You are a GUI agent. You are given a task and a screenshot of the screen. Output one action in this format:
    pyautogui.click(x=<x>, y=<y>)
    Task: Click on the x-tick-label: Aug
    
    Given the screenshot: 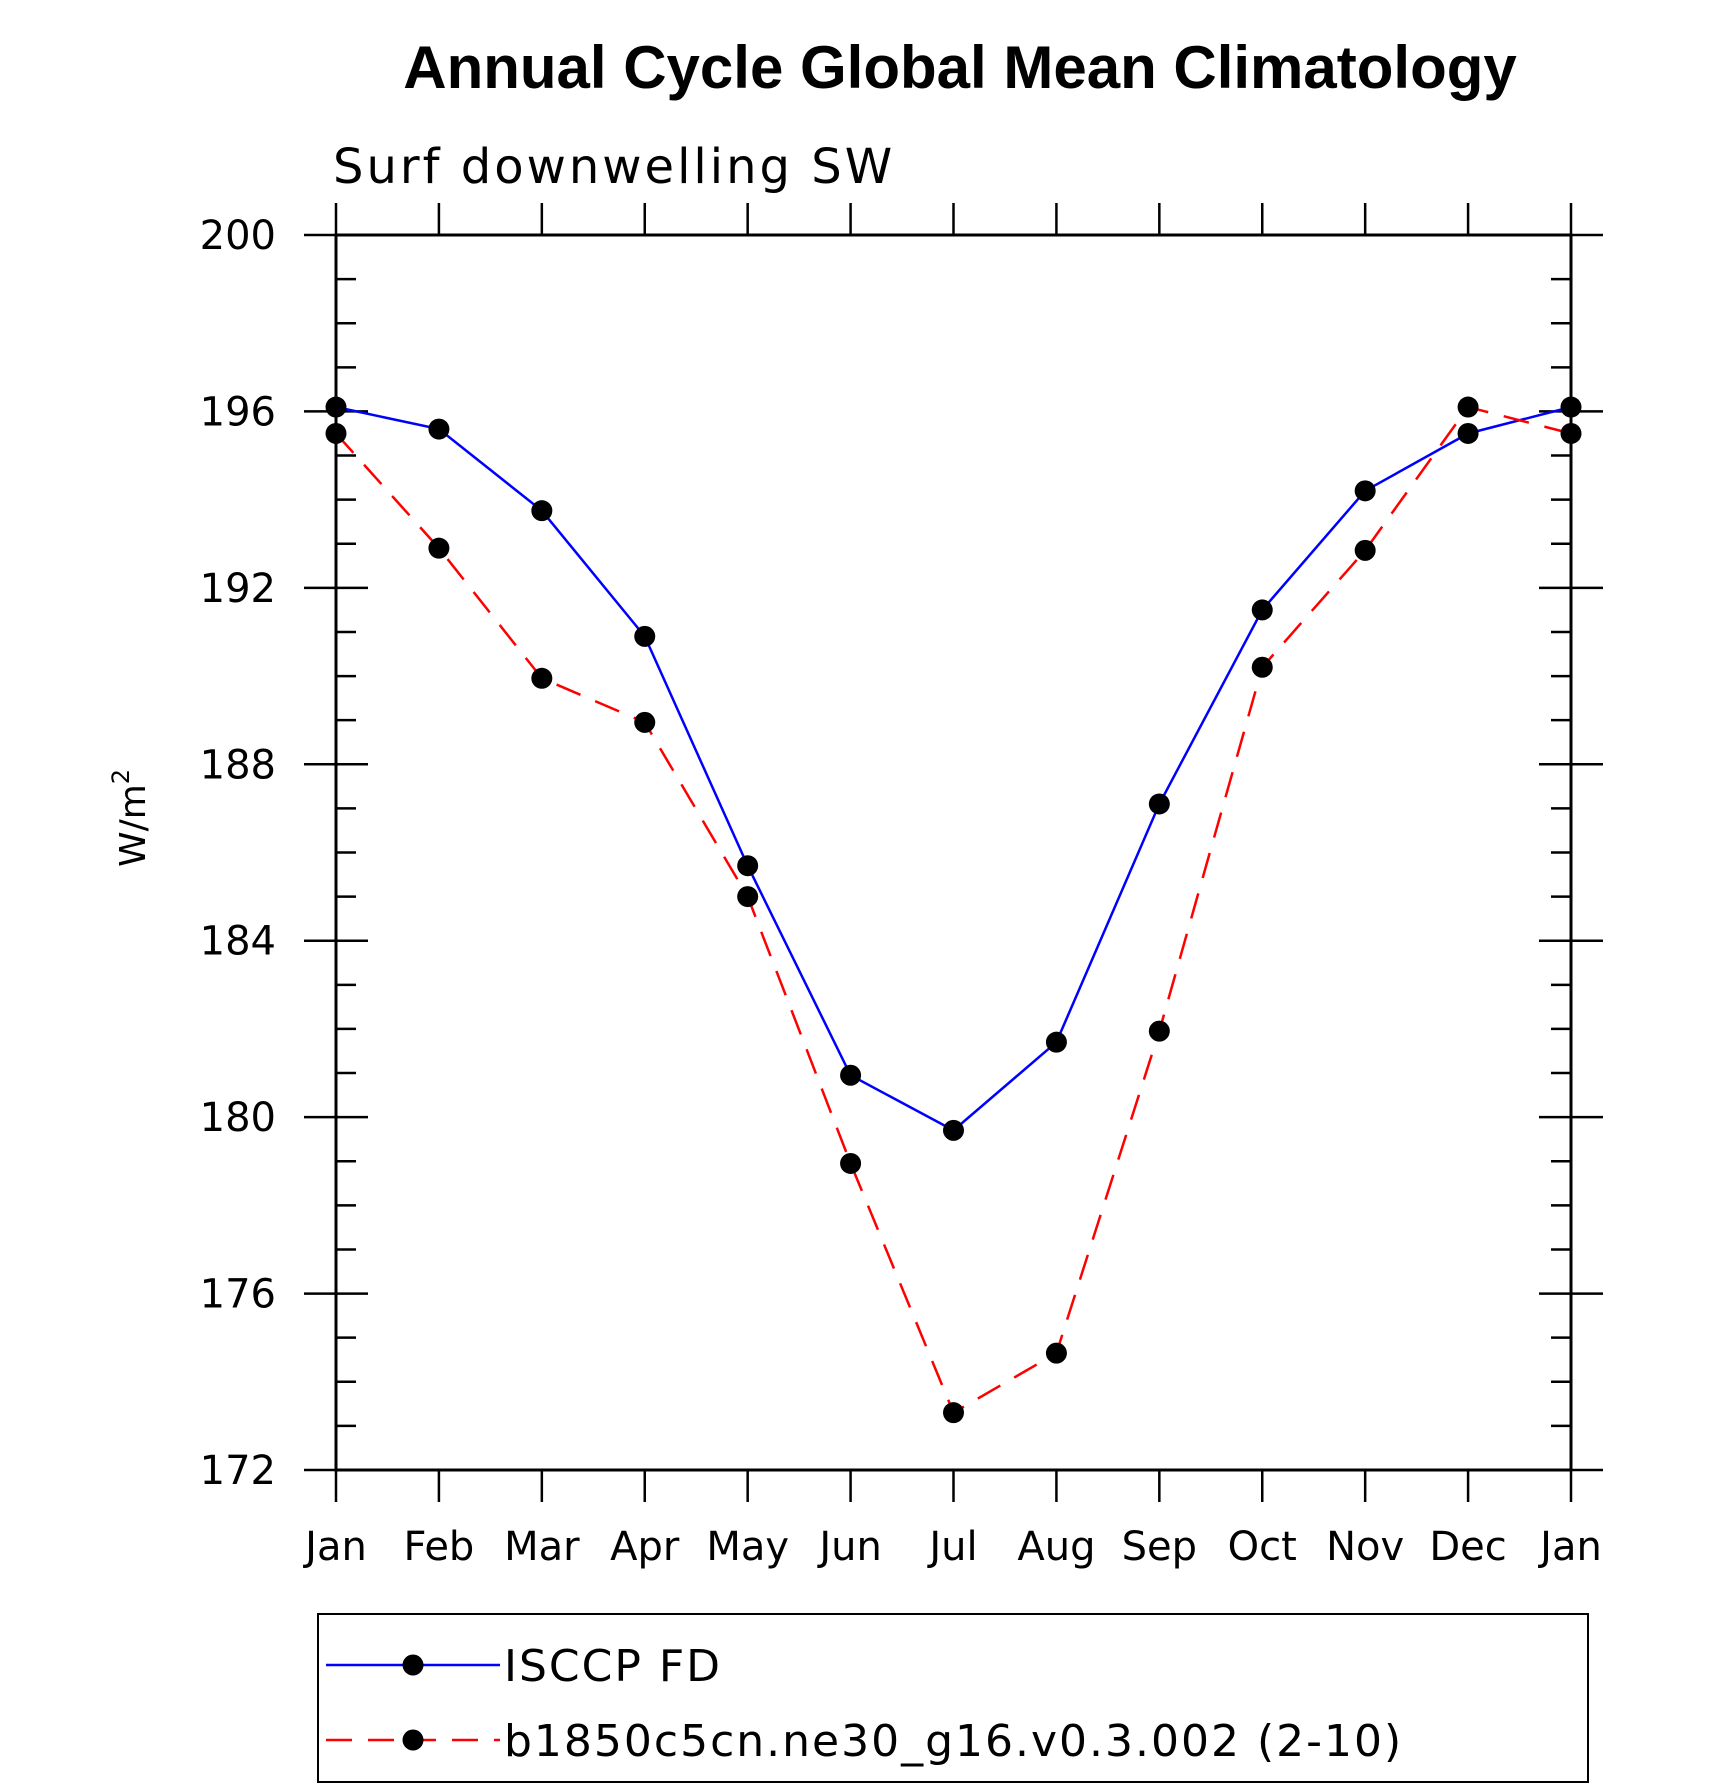 What is the action you would take?
    pyautogui.click(x=1056, y=1547)
    